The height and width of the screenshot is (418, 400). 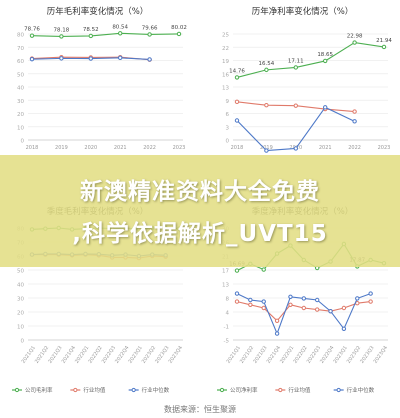 What do you see at coordinates (120, 148) in the screenshot?
I see `x-tick-label: 2021` at bounding box center [120, 148].